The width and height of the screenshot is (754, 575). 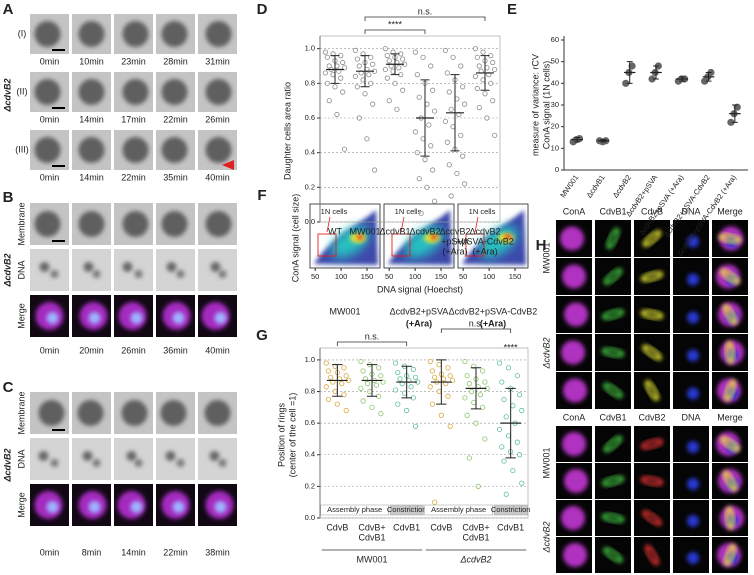 What do you see at coordinates (475, 527) in the screenshot?
I see `x-tick-label: CdvB+` at bounding box center [475, 527].